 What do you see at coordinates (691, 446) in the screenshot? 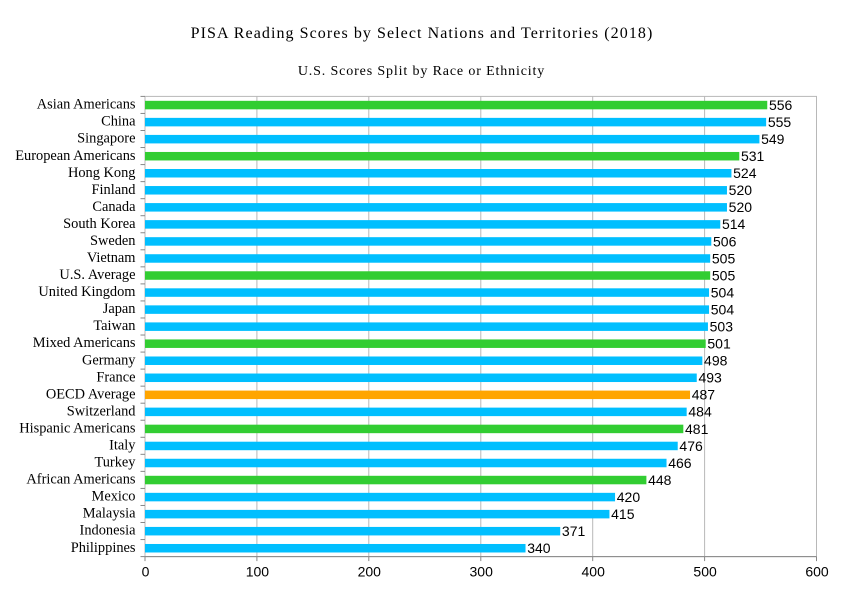
I see `svg-text: 476` at bounding box center [691, 446].